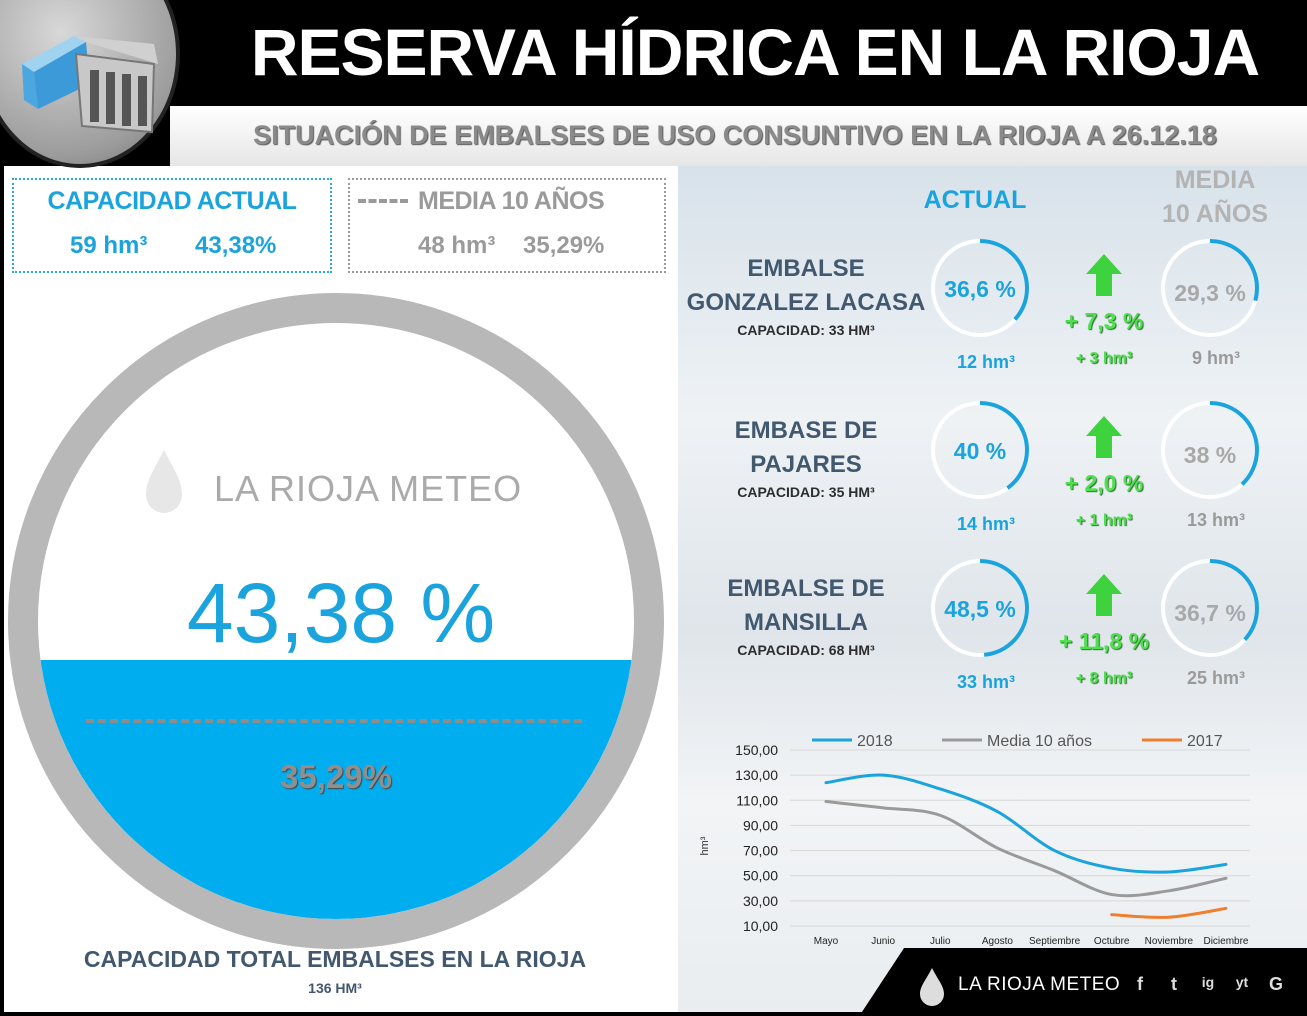 This screenshot has width=1307, height=1016. Describe the element at coordinates (1039, 741) in the screenshot. I see `legend-label: Media 10 años` at that location.